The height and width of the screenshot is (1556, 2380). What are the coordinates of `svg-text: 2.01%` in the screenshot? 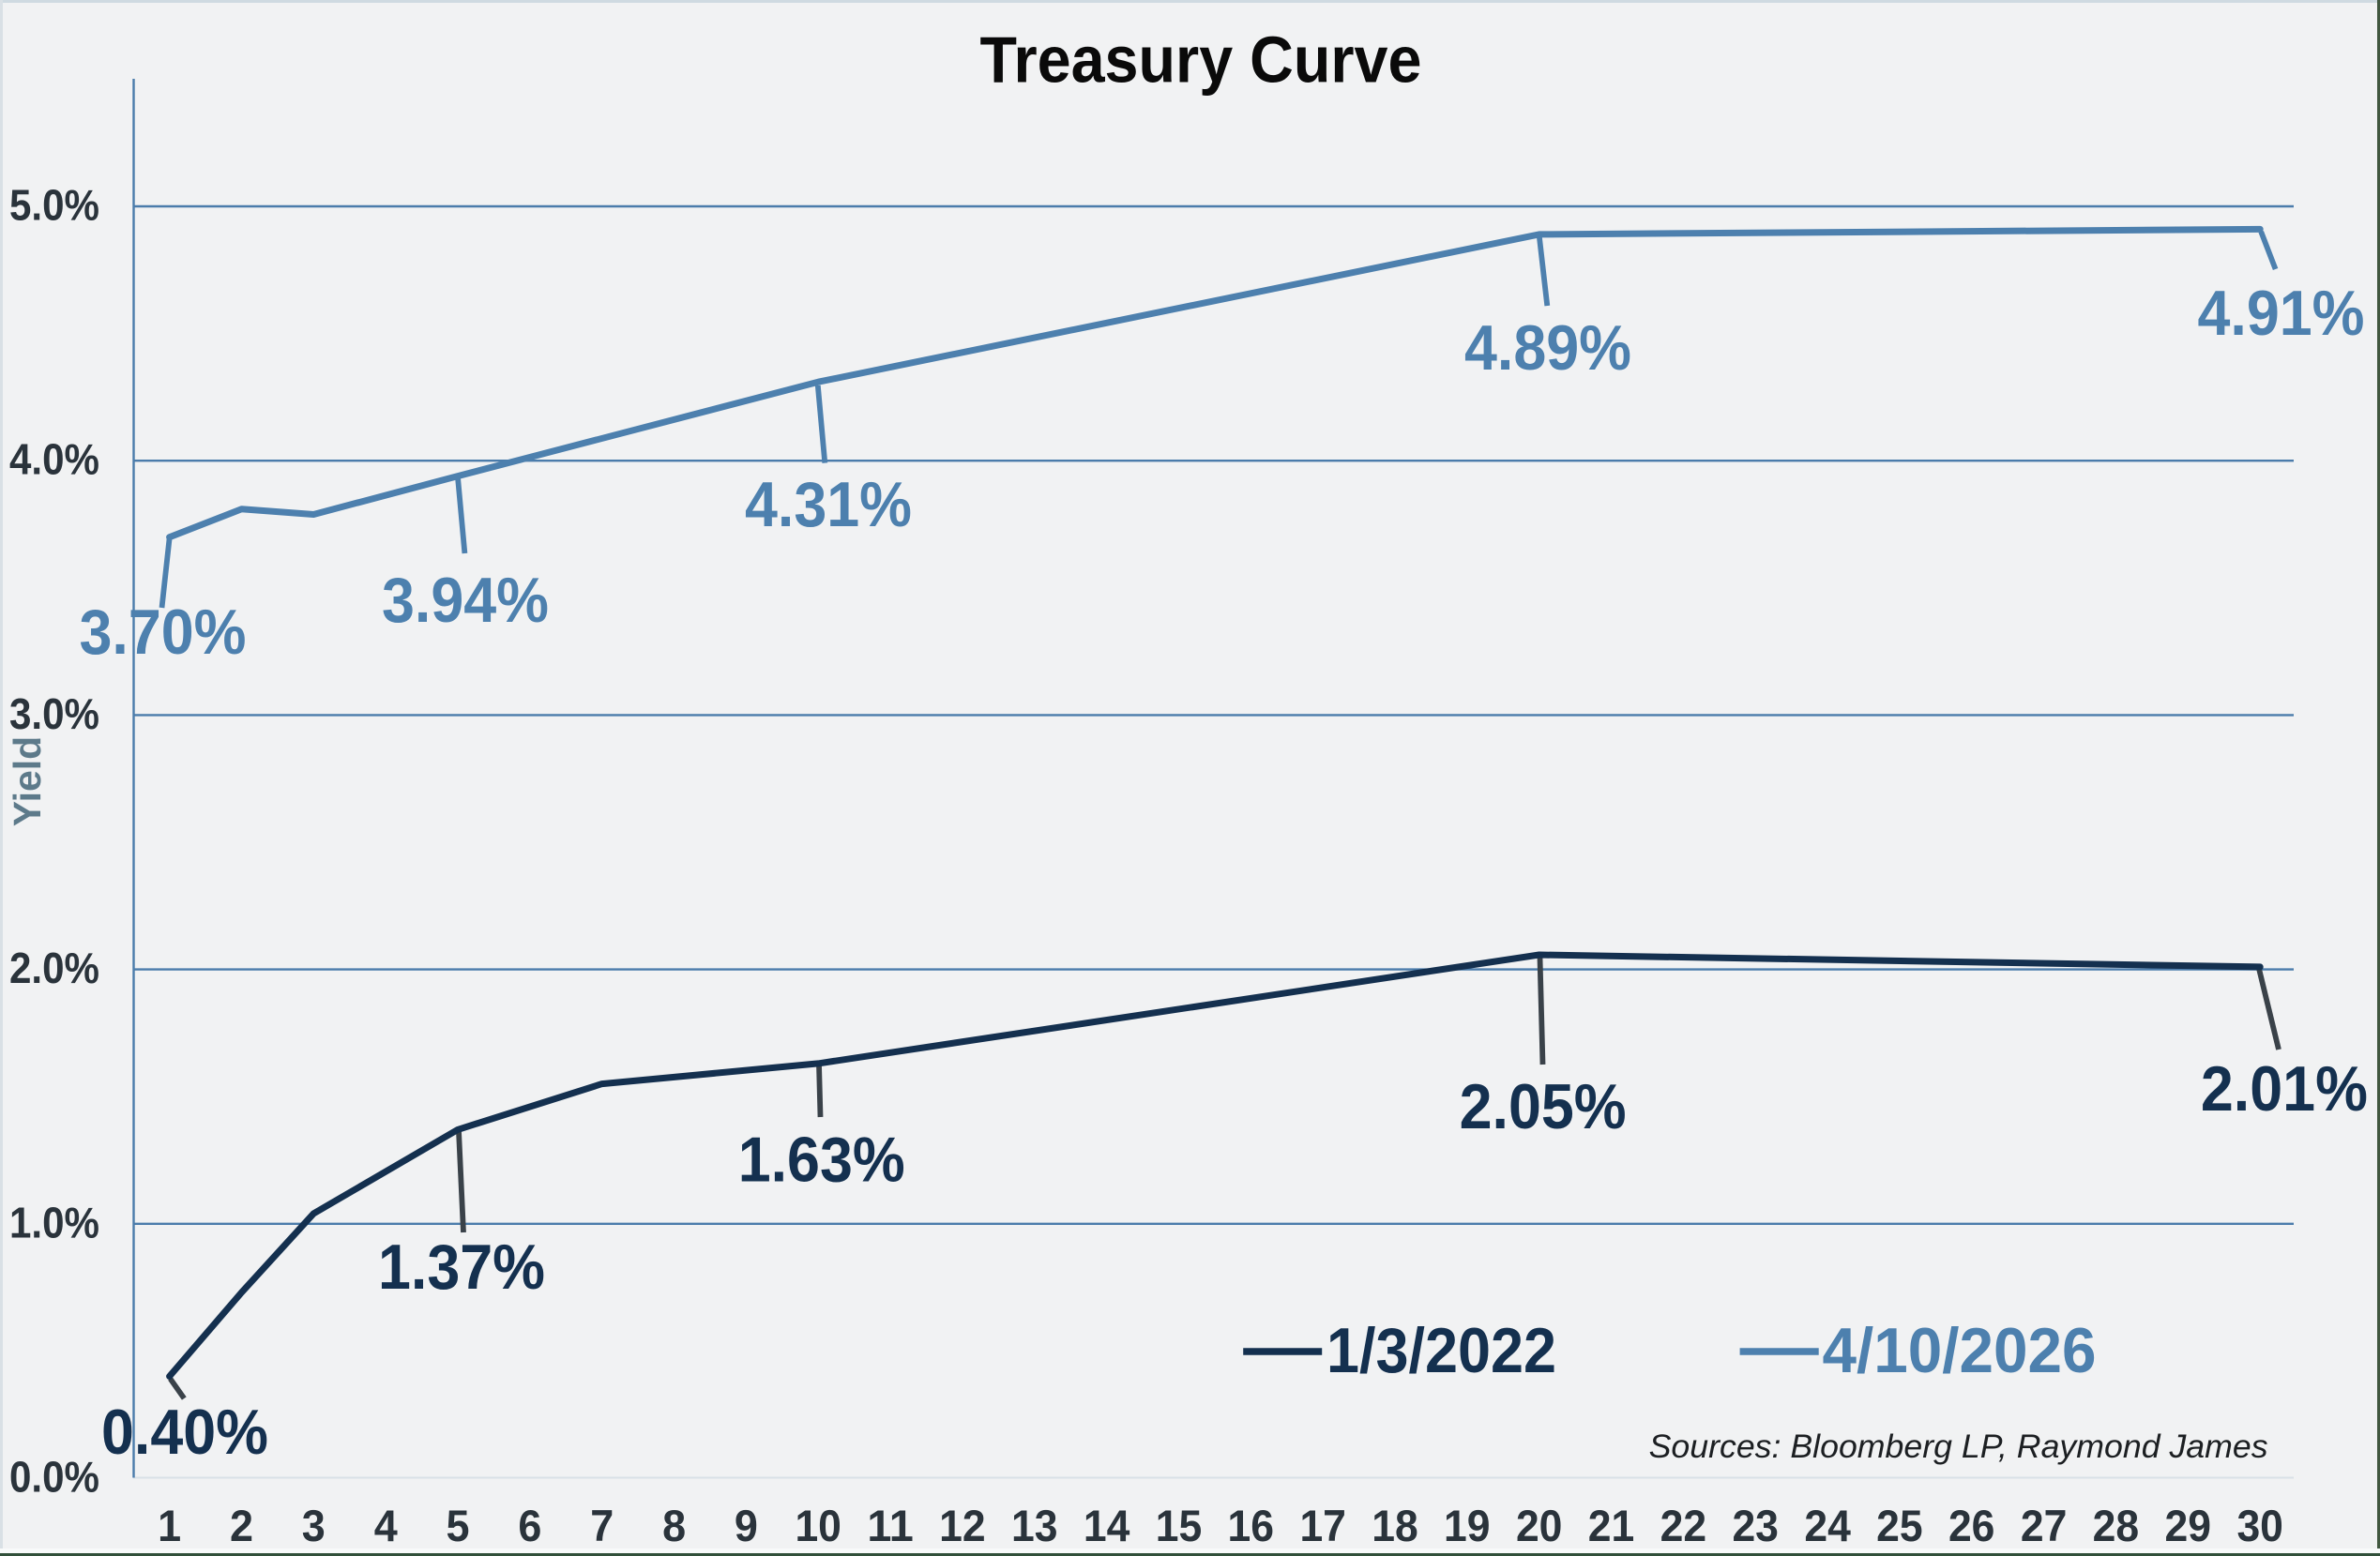 It's located at (2284, 1089).